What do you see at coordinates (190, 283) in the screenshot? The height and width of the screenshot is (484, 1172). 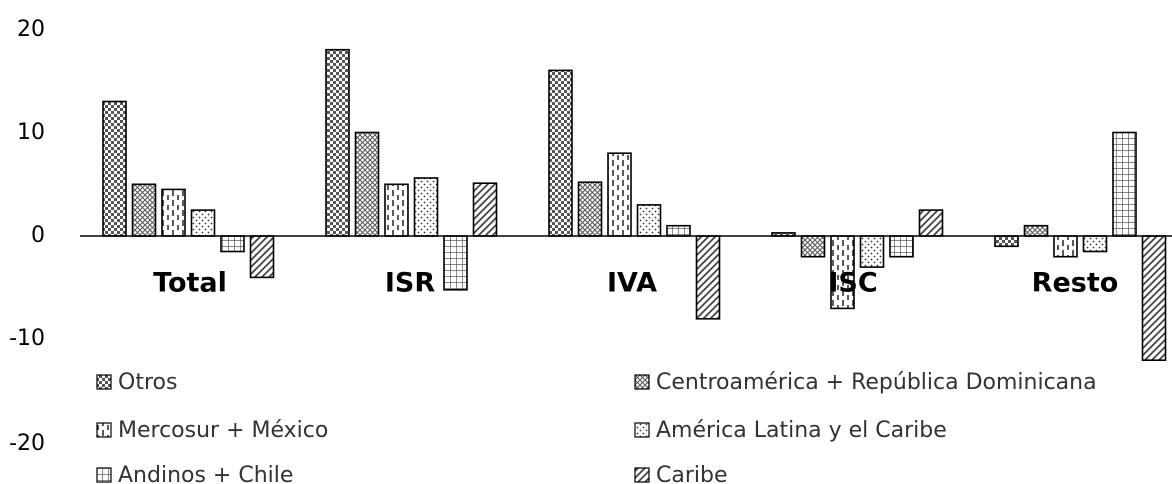 I see `category-label: Total` at bounding box center [190, 283].